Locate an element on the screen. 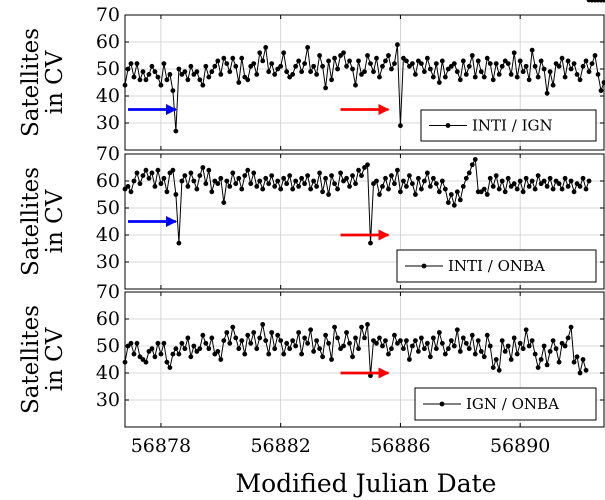 This screenshot has width=605, height=500. y-axis-label-line: in CV is located at coordinates (55, 82).